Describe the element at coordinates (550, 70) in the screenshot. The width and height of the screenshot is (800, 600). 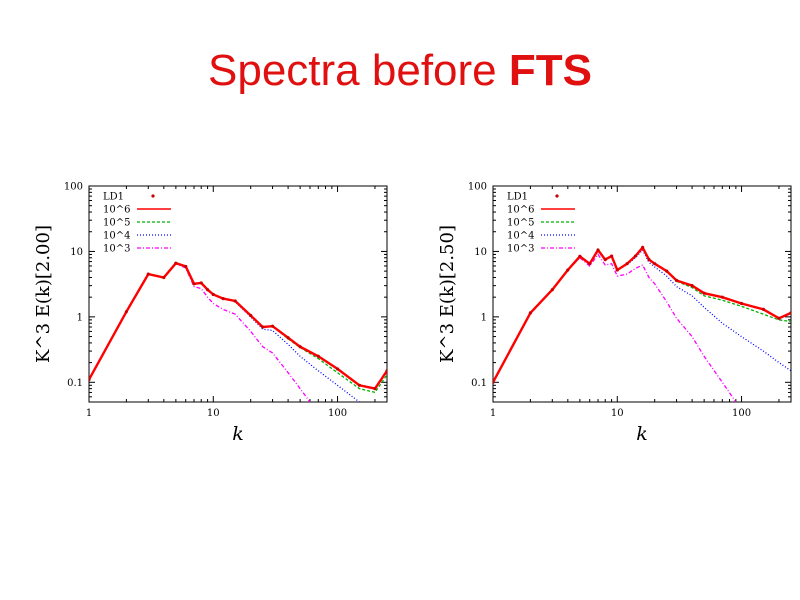
I see `slide-title-bold: FTS` at that location.